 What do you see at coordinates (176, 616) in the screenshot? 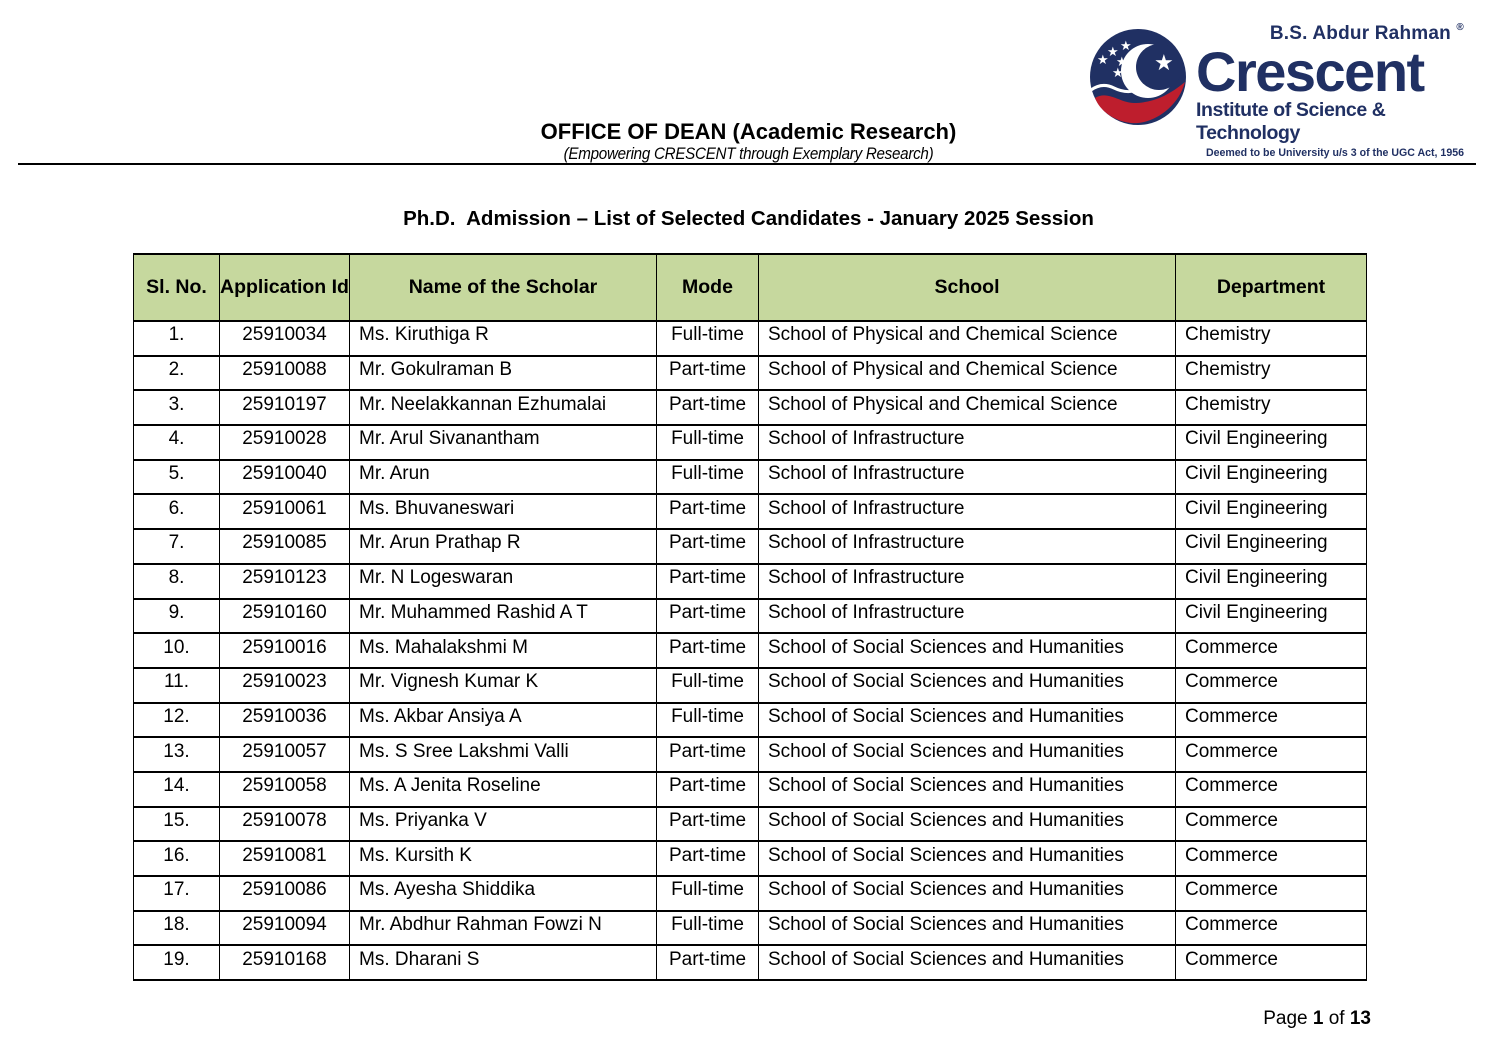
I see `cell-sl-no: 9.` at bounding box center [176, 616].